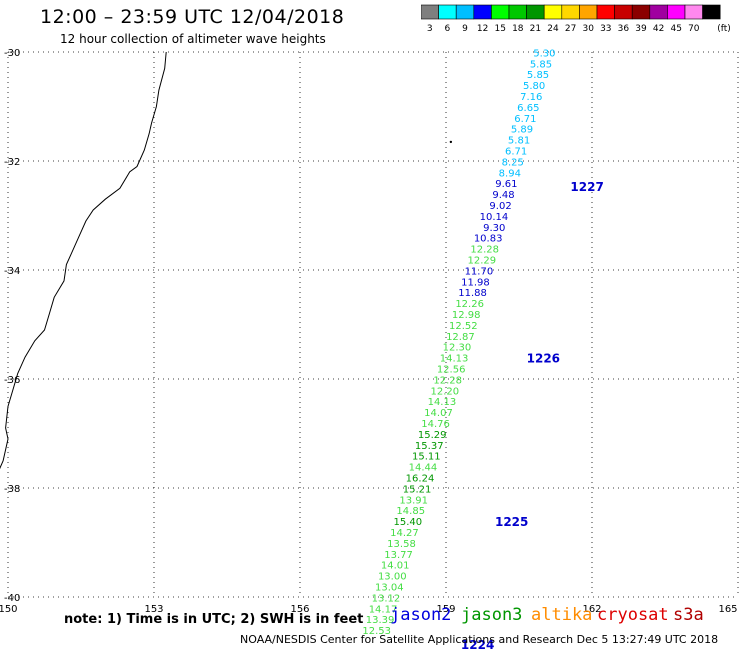  Describe the element at coordinates (724, 29) in the screenshot. I see `scale-unit: (ft)` at that location.